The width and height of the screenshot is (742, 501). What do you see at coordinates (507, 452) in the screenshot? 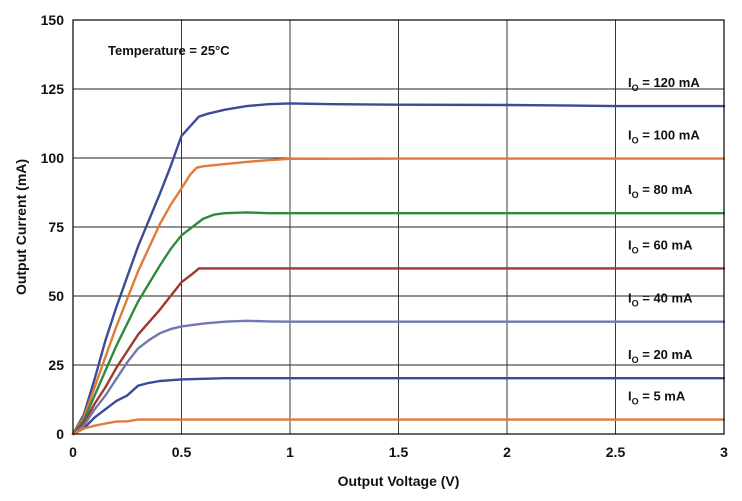
I see `x-tick-label: 2` at bounding box center [507, 452].